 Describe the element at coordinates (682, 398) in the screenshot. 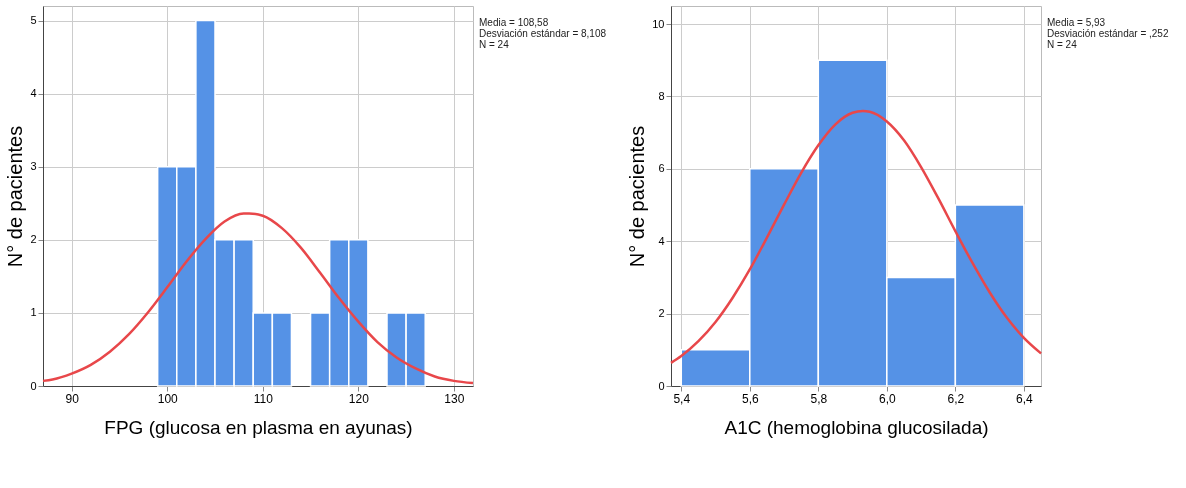

I see `x-tick-label: 5,4` at that location.